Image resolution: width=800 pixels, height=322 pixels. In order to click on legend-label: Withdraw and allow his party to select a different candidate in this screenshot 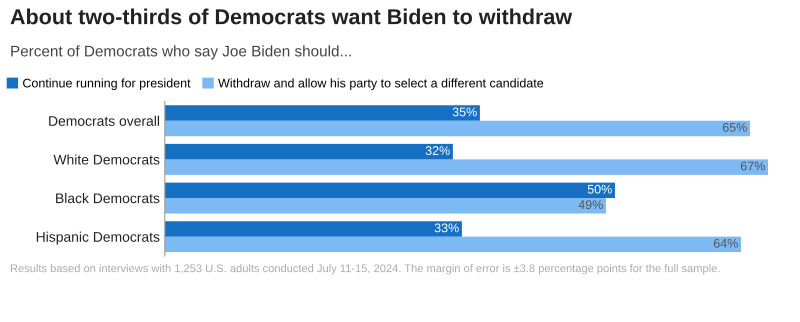, I will do `click(381, 84)`.